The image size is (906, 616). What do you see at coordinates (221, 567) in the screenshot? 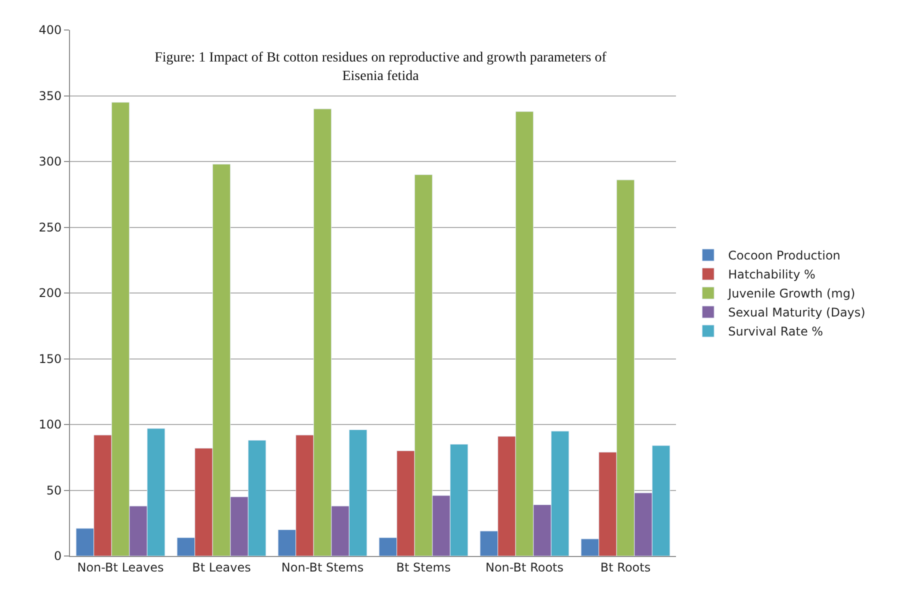
I see `x-tick-label: Bt Leaves` at bounding box center [221, 567].